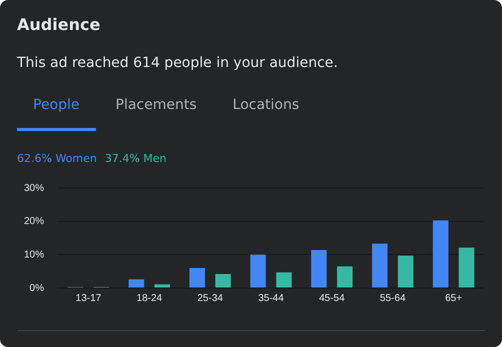 Image resolution: width=502 pixels, height=347 pixels. What do you see at coordinates (34, 222) in the screenshot?
I see `y-tick-label: 20%` at bounding box center [34, 222].